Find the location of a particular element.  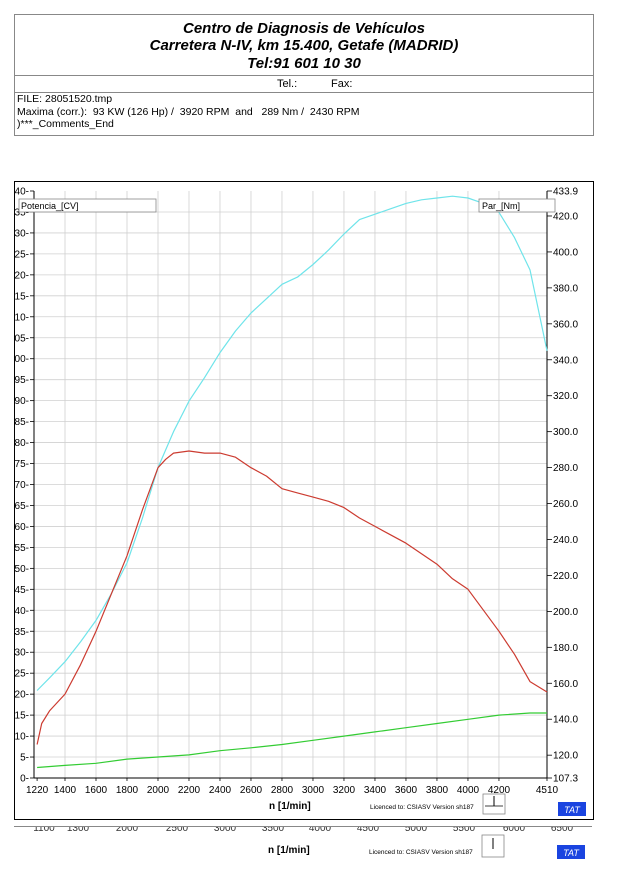

strip-tick-label: 5000 is located at coordinates (416, 830).